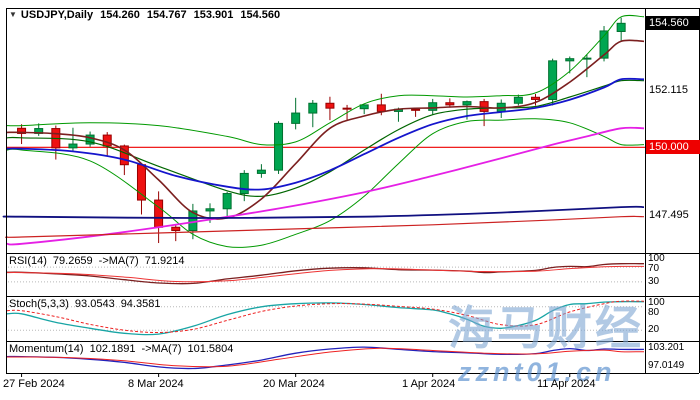 The height and width of the screenshot is (400, 700). I want to click on rsi-axis-label: 70, so click(654, 268).